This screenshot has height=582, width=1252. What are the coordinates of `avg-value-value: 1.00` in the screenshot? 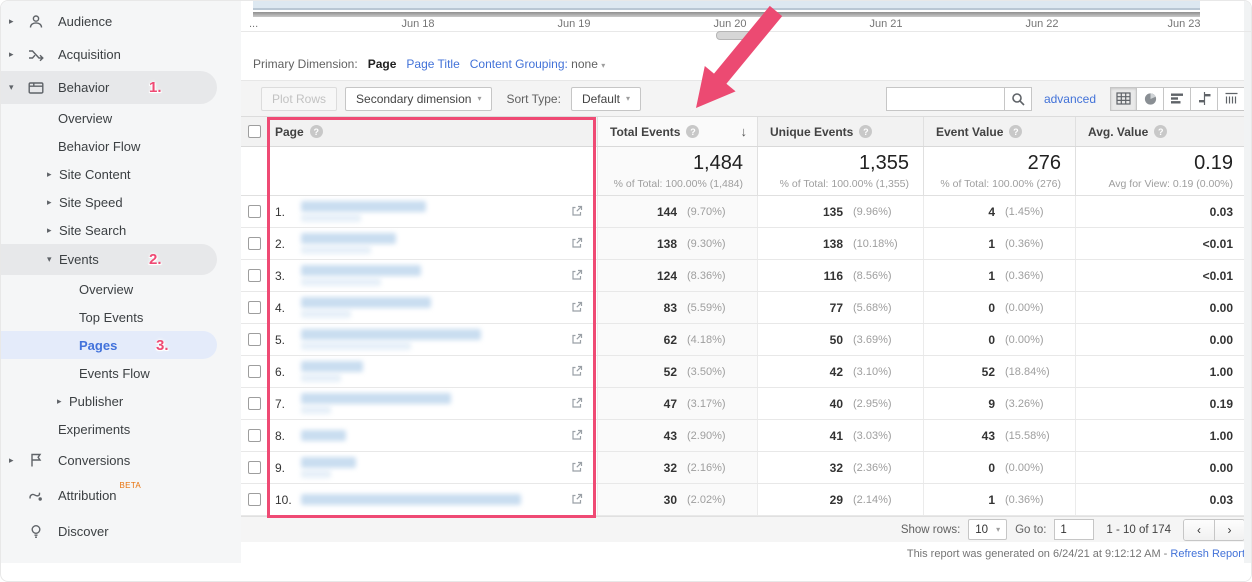 It's located at (1221, 435).